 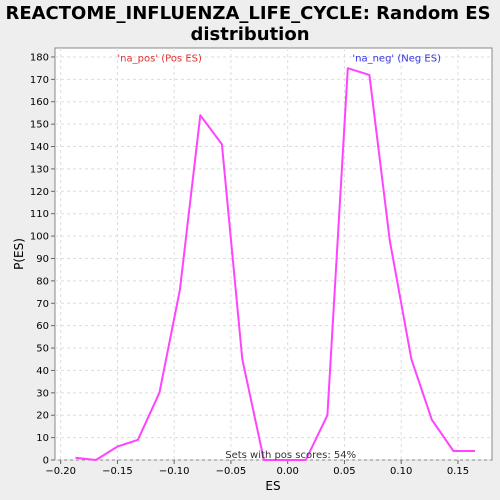 What do you see at coordinates (272, 486) in the screenshot?
I see `x-axis-label: ES` at bounding box center [272, 486].